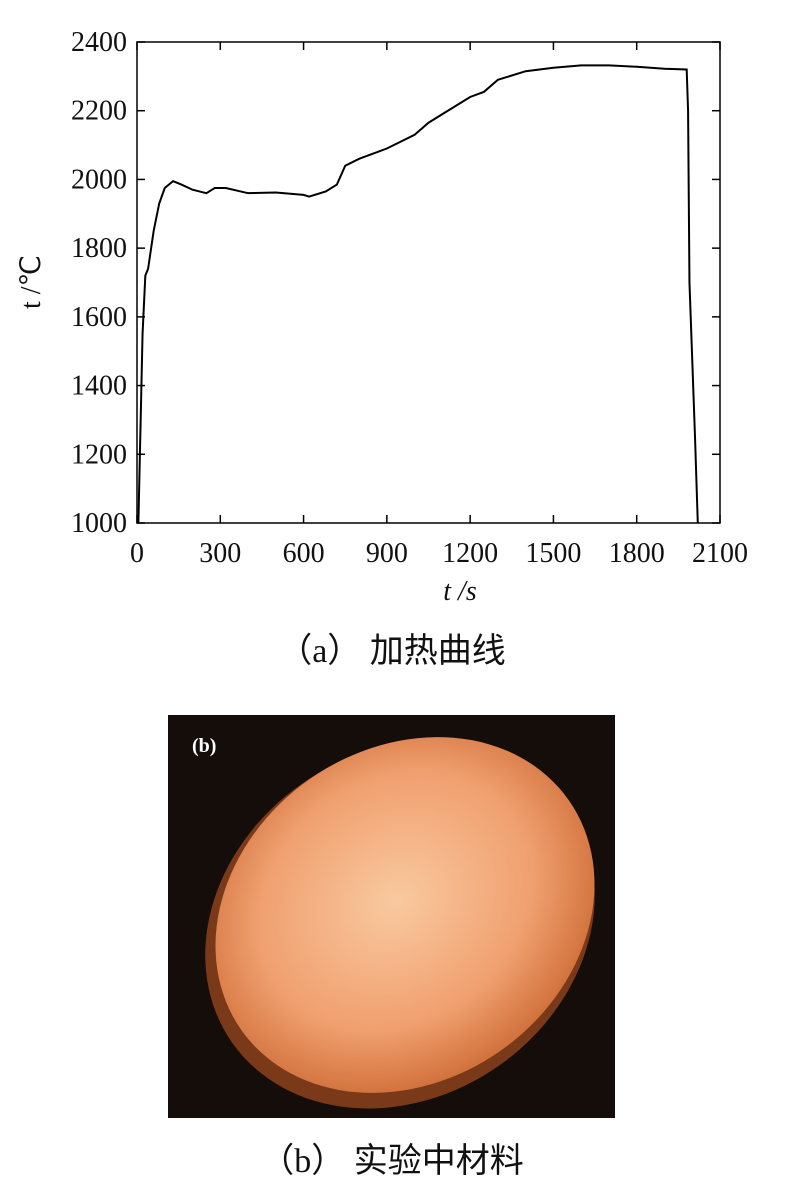  I want to click on x-tick-label: 900, so click(387, 553).